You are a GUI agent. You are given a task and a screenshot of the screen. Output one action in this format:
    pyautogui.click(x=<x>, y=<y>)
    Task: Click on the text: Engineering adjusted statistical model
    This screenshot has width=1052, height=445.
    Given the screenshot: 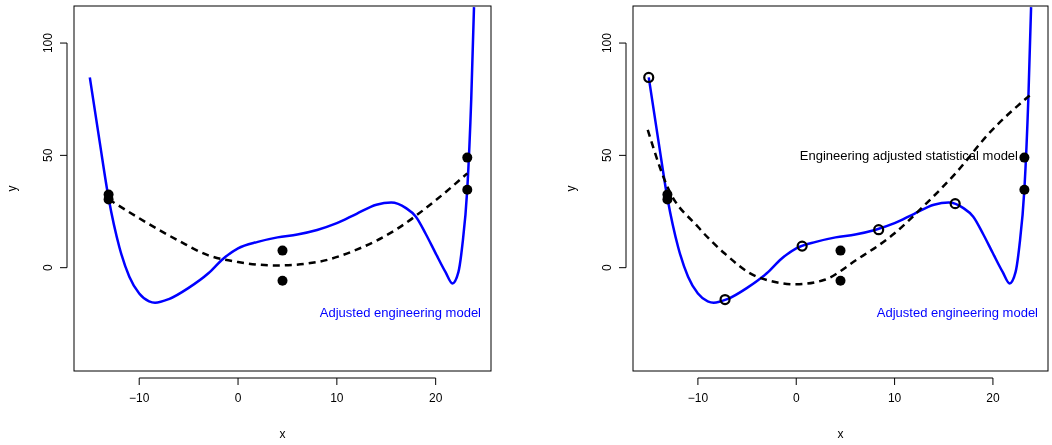 What is the action you would take?
    pyautogui.click(x=909, y=156)
    